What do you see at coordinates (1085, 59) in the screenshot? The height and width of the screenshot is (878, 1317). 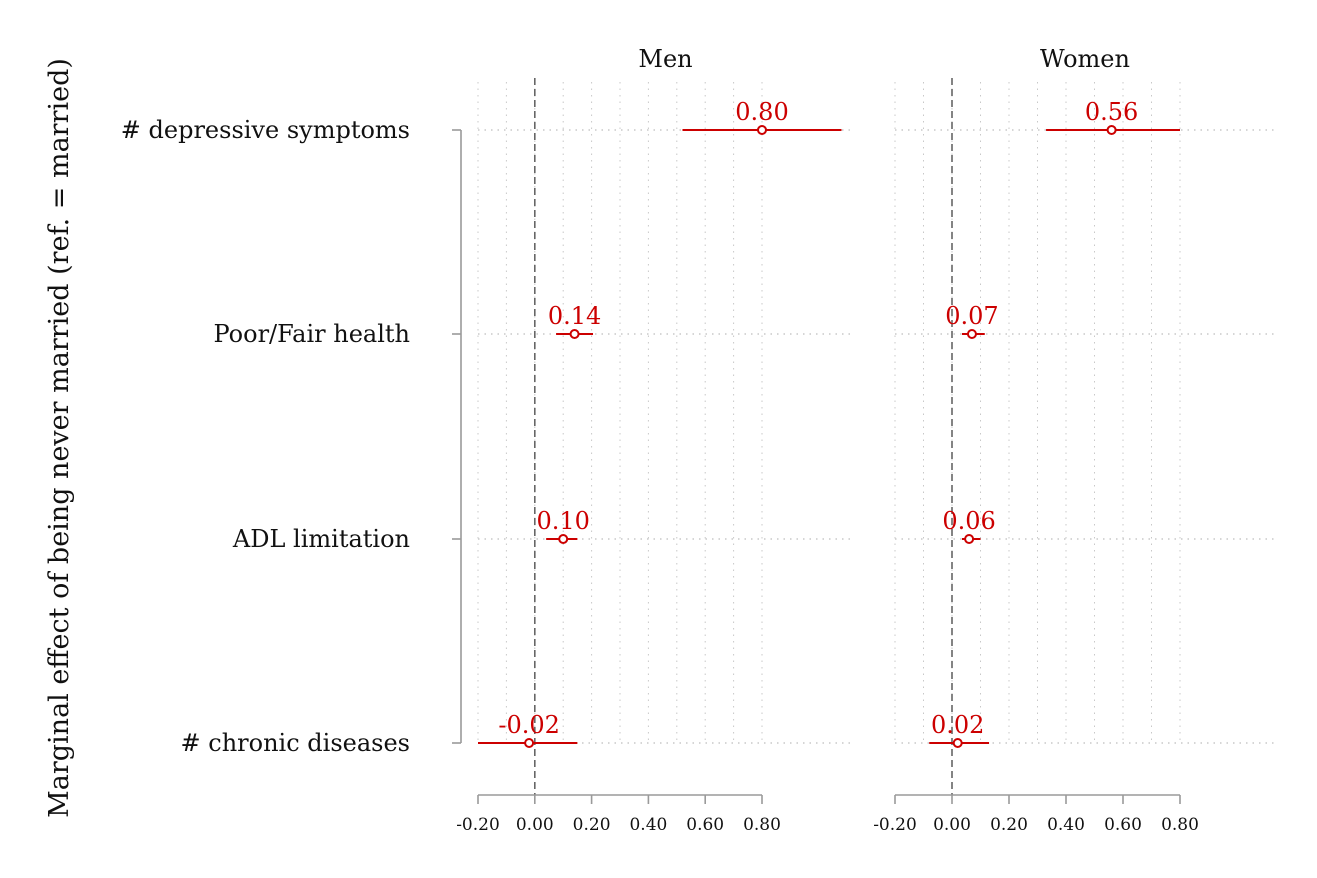 I see `panel-title: Women` at bounding box center [1085, 59].